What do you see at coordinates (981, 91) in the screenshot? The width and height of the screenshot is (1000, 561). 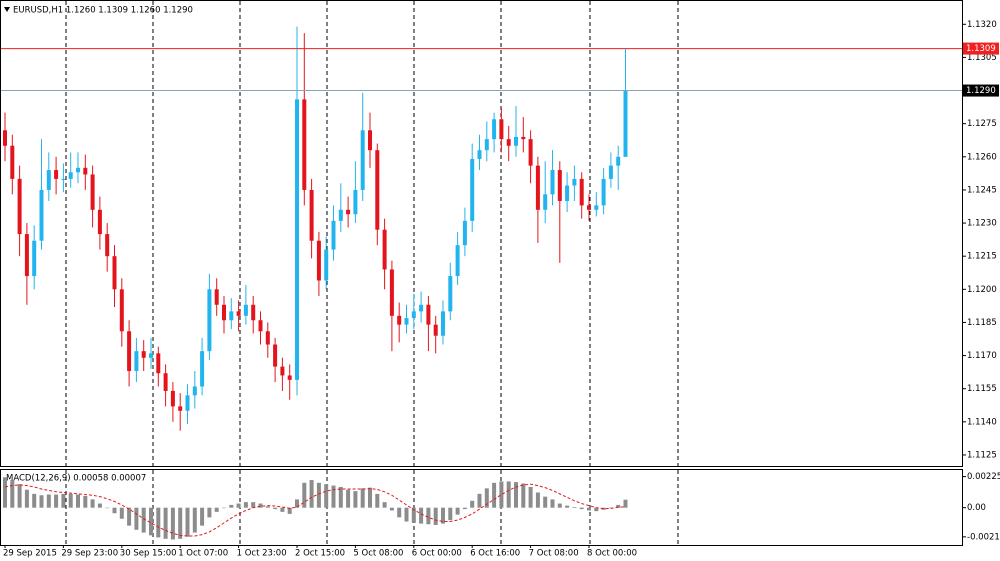 I see `price-label: 1.1290` at bounding box center [981, 91].